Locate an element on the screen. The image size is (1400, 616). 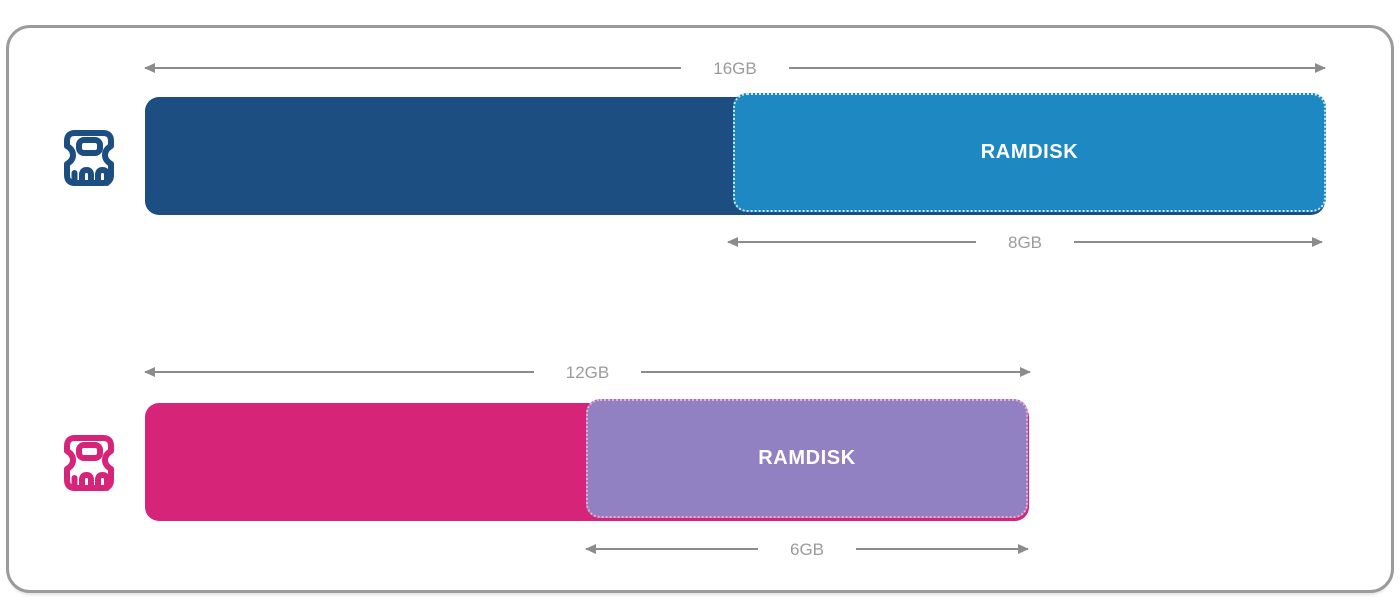
size-label-16gb: 16GB is located at coordinates (735, 68).